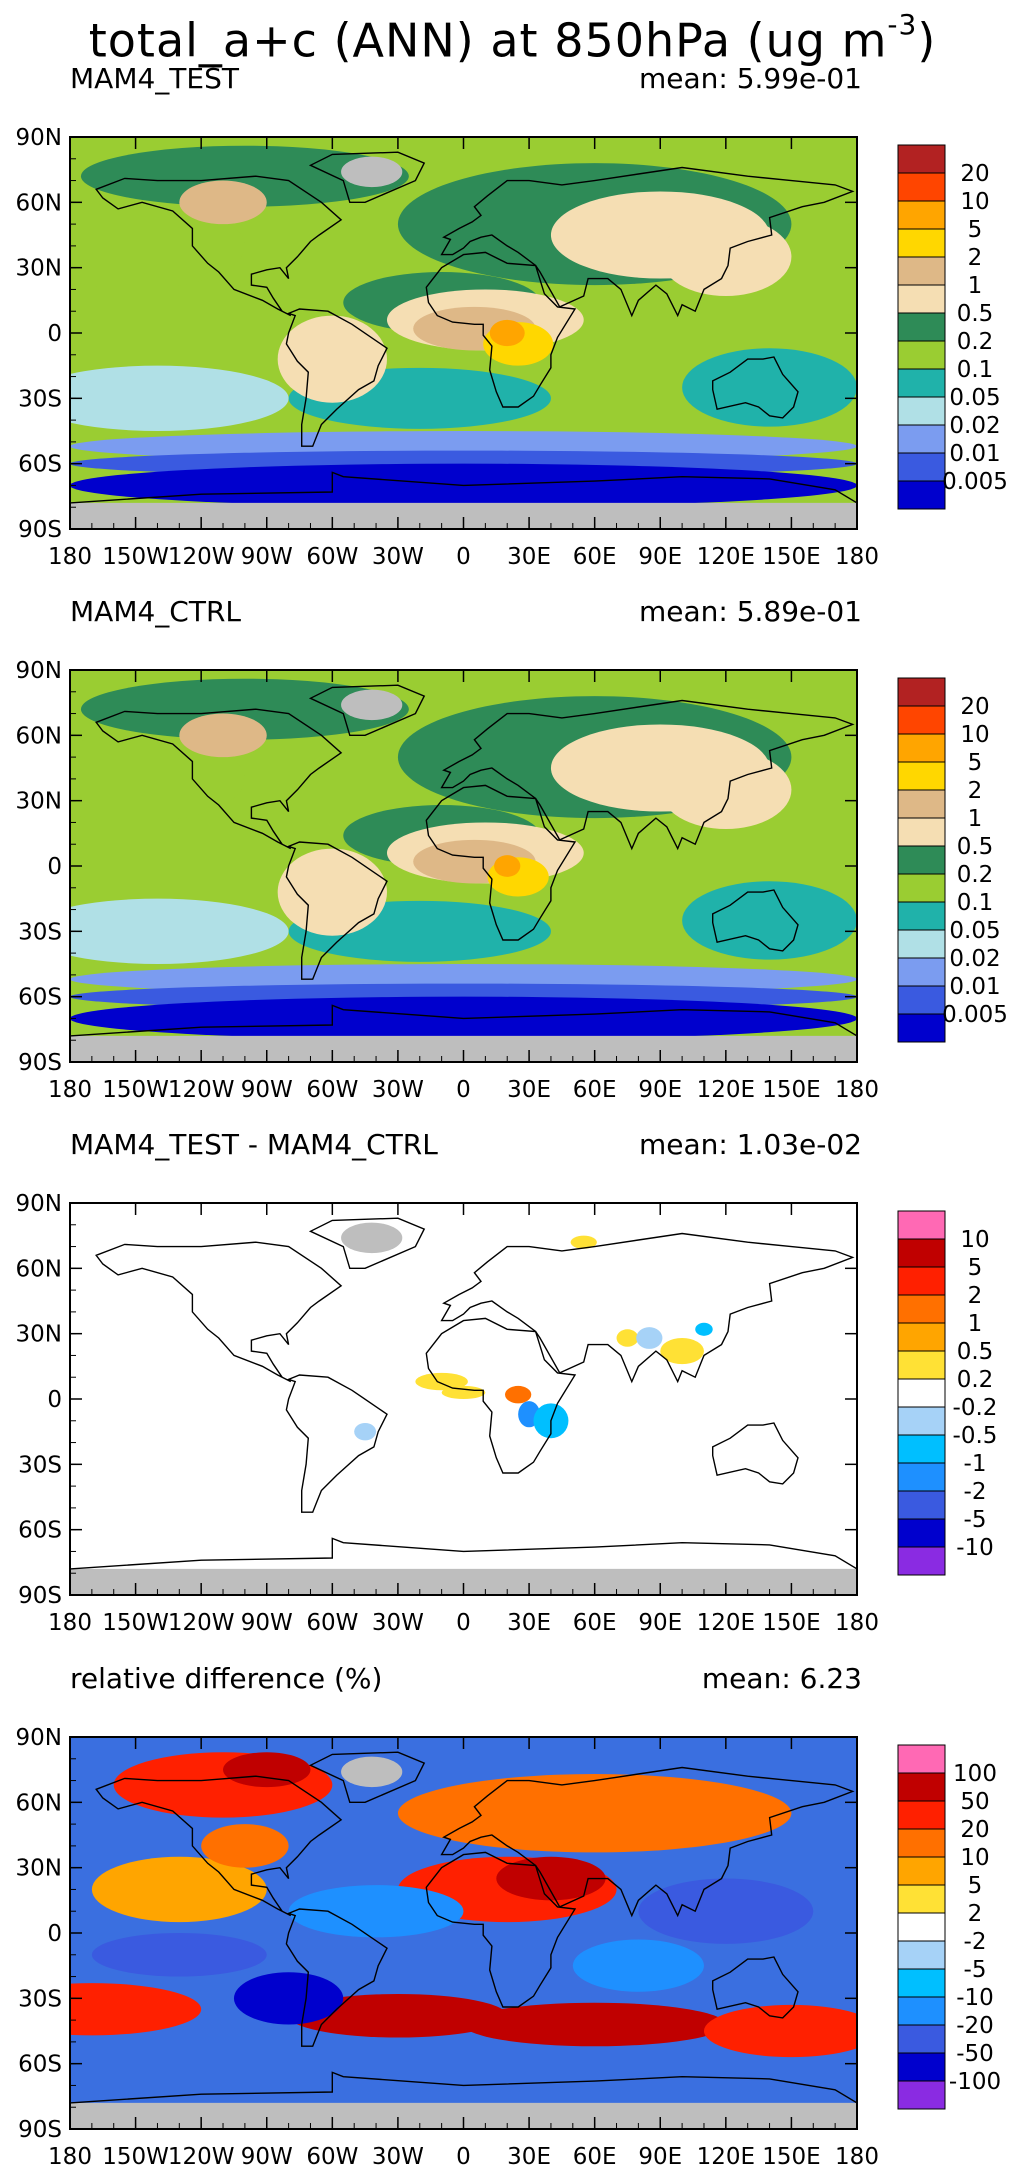 The height and width of the screenshot is (2175, 1025). What do you see at coordinates (974, 987) in the screenshot?
I see `colorbar-label: 0.01` at bounding box center [974, 987].